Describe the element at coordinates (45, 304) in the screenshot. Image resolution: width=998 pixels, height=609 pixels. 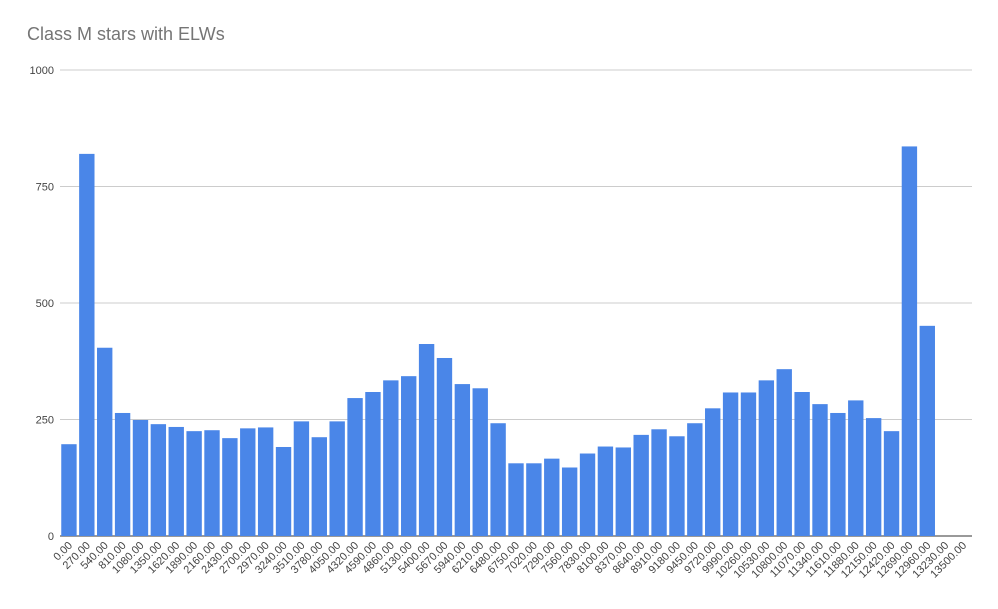
I see `y-tick-label: 500` at that location.